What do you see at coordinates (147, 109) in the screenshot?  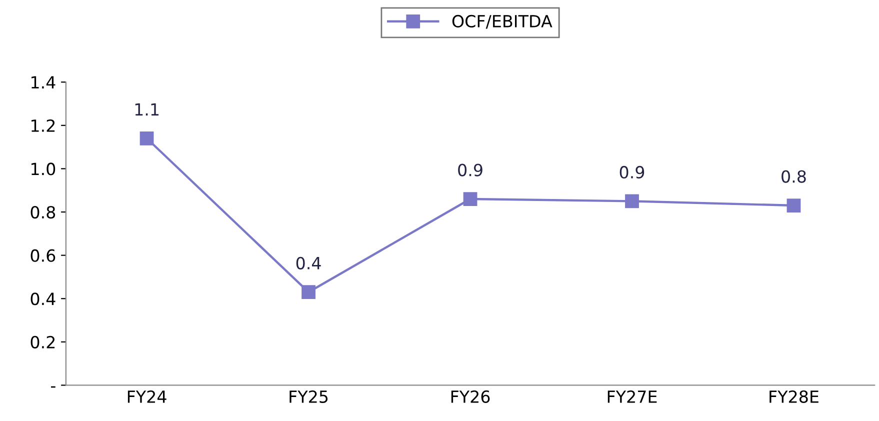 I see `data-label: 1.1` at bounding box center [147, 109].